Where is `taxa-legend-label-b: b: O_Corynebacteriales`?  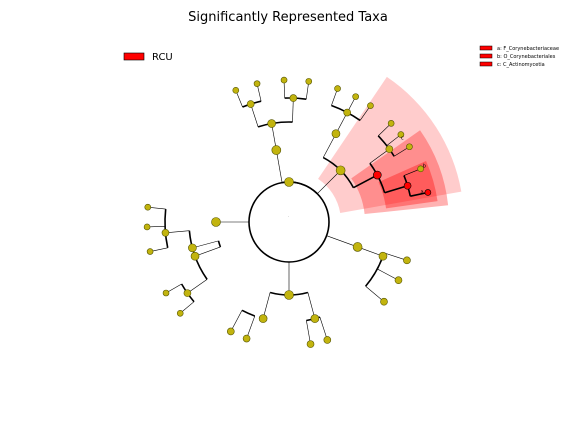
taxa-legend-label-b: b: O_Corynebacteriales is located at coordinates (526, 57).